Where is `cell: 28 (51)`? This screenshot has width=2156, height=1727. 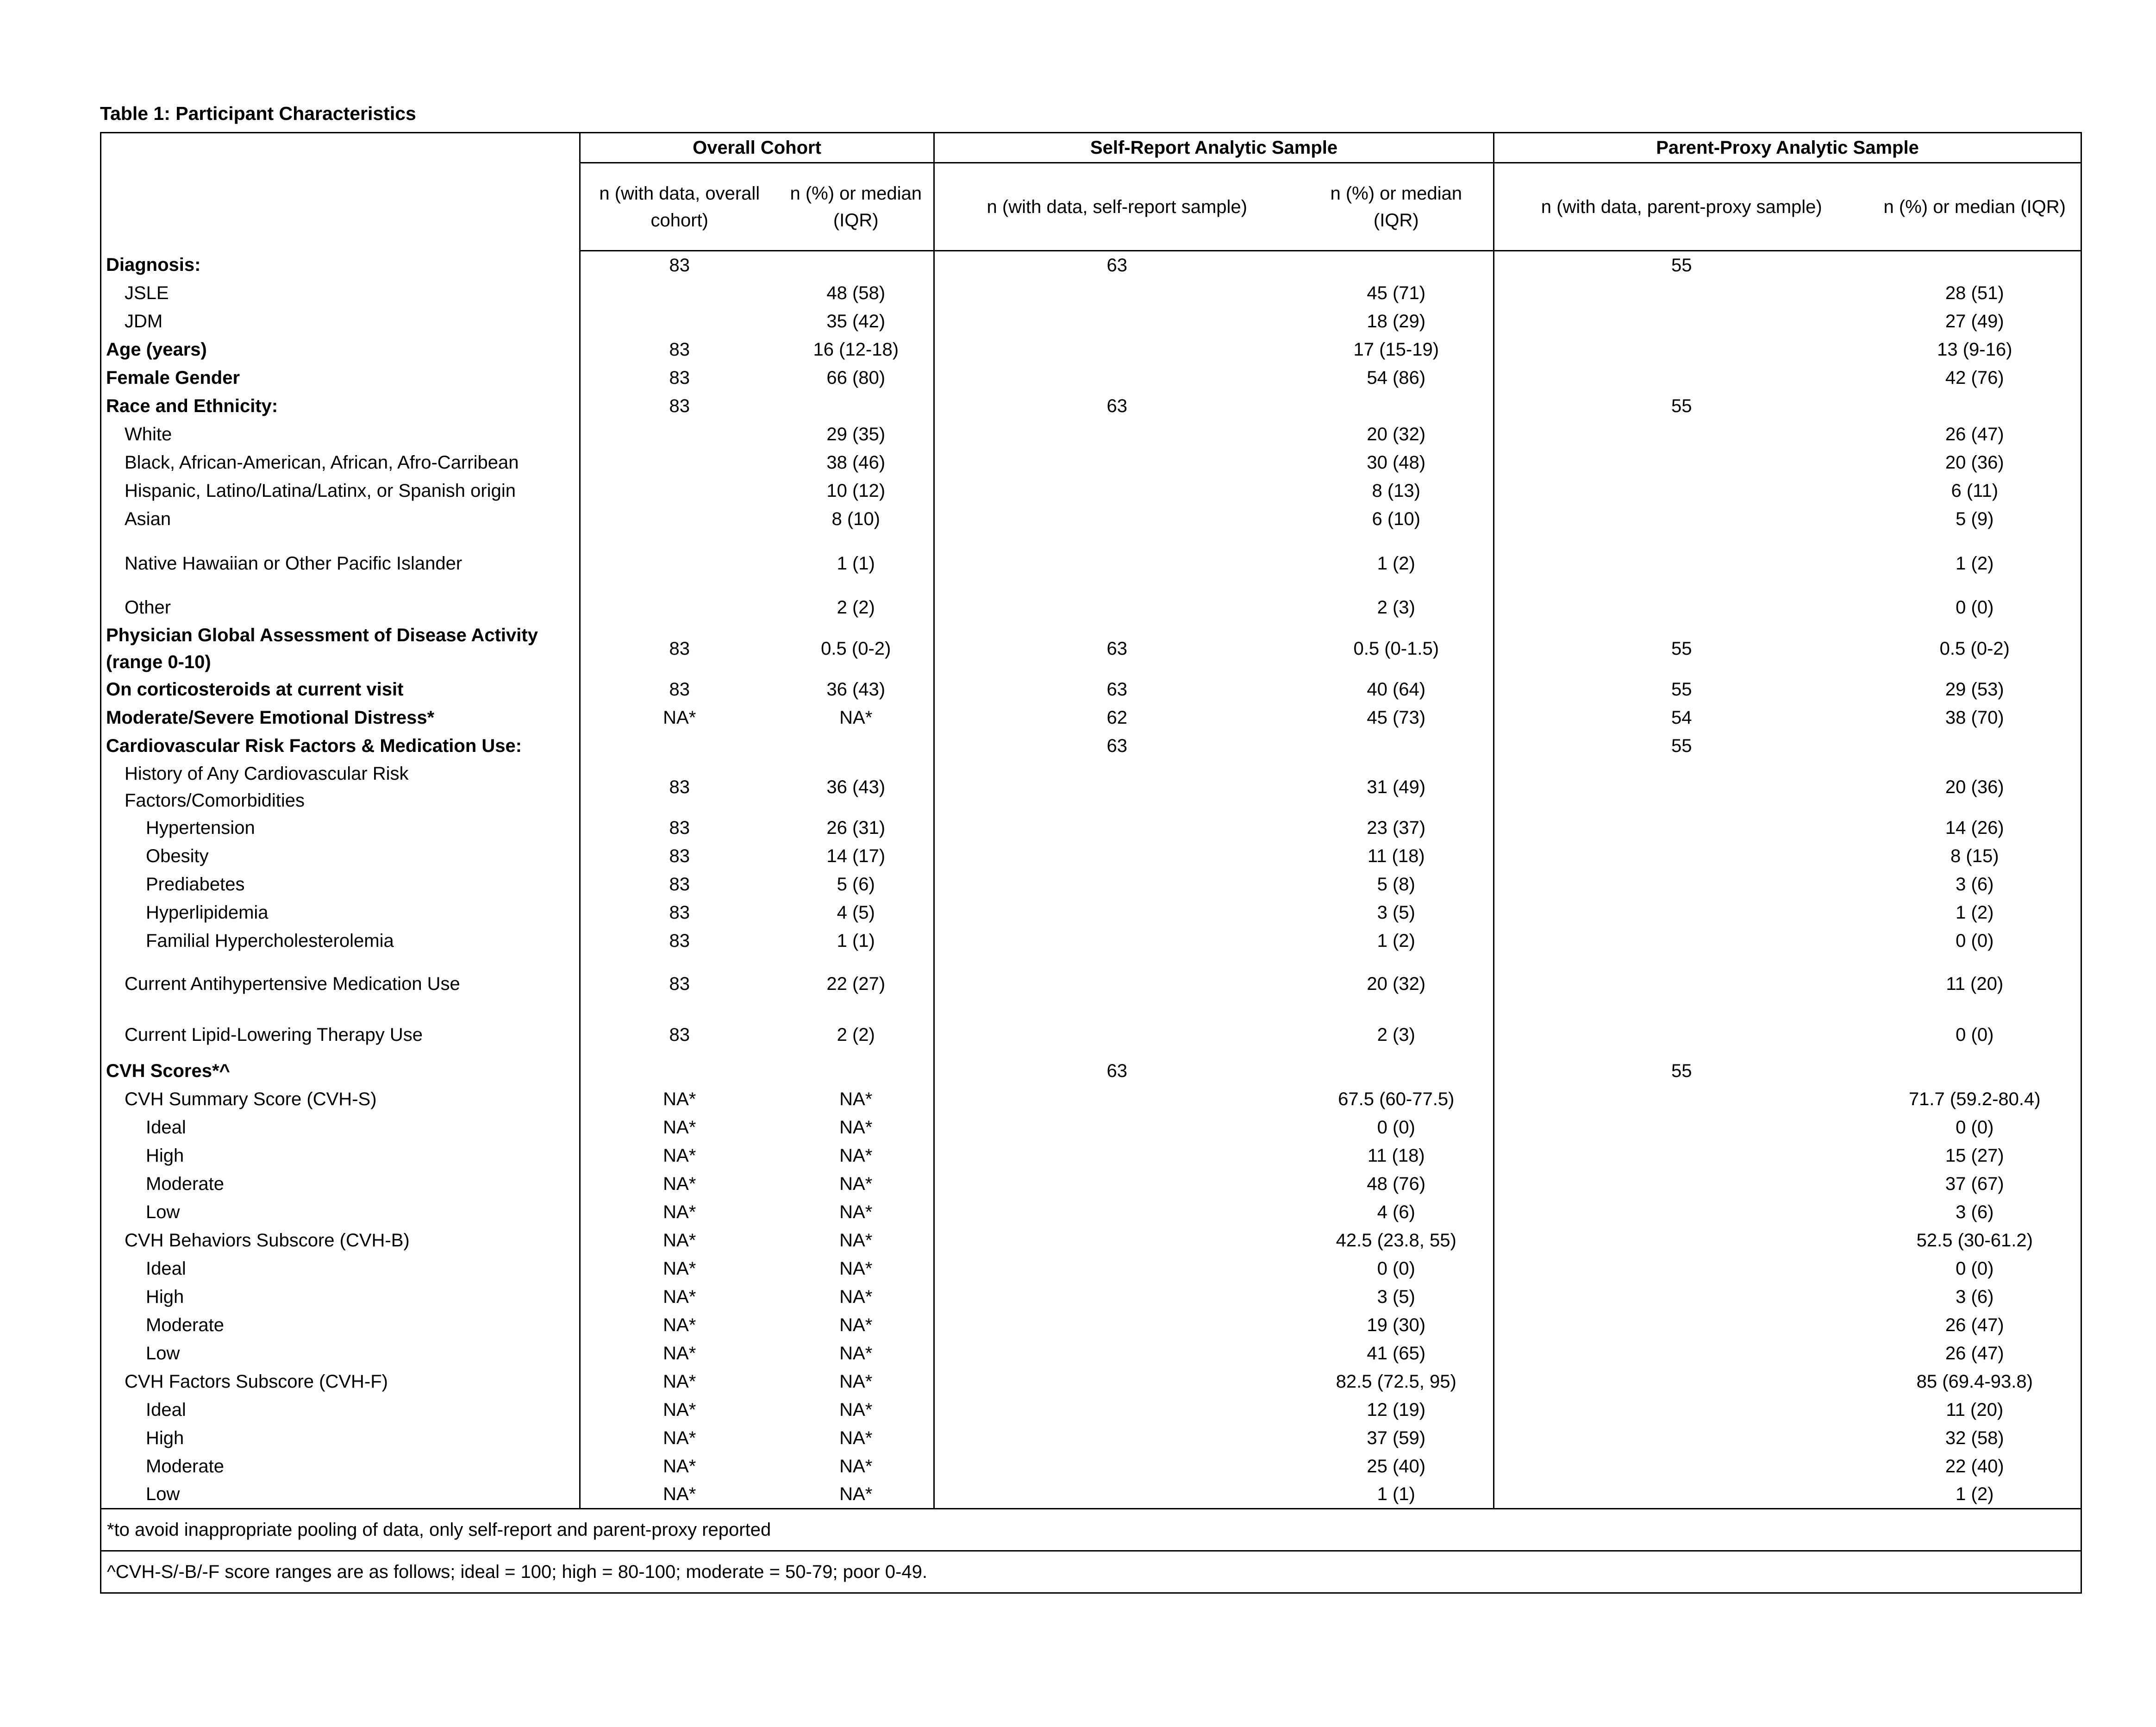 cell: 28 (51) is located at coordinates (1974, 293).